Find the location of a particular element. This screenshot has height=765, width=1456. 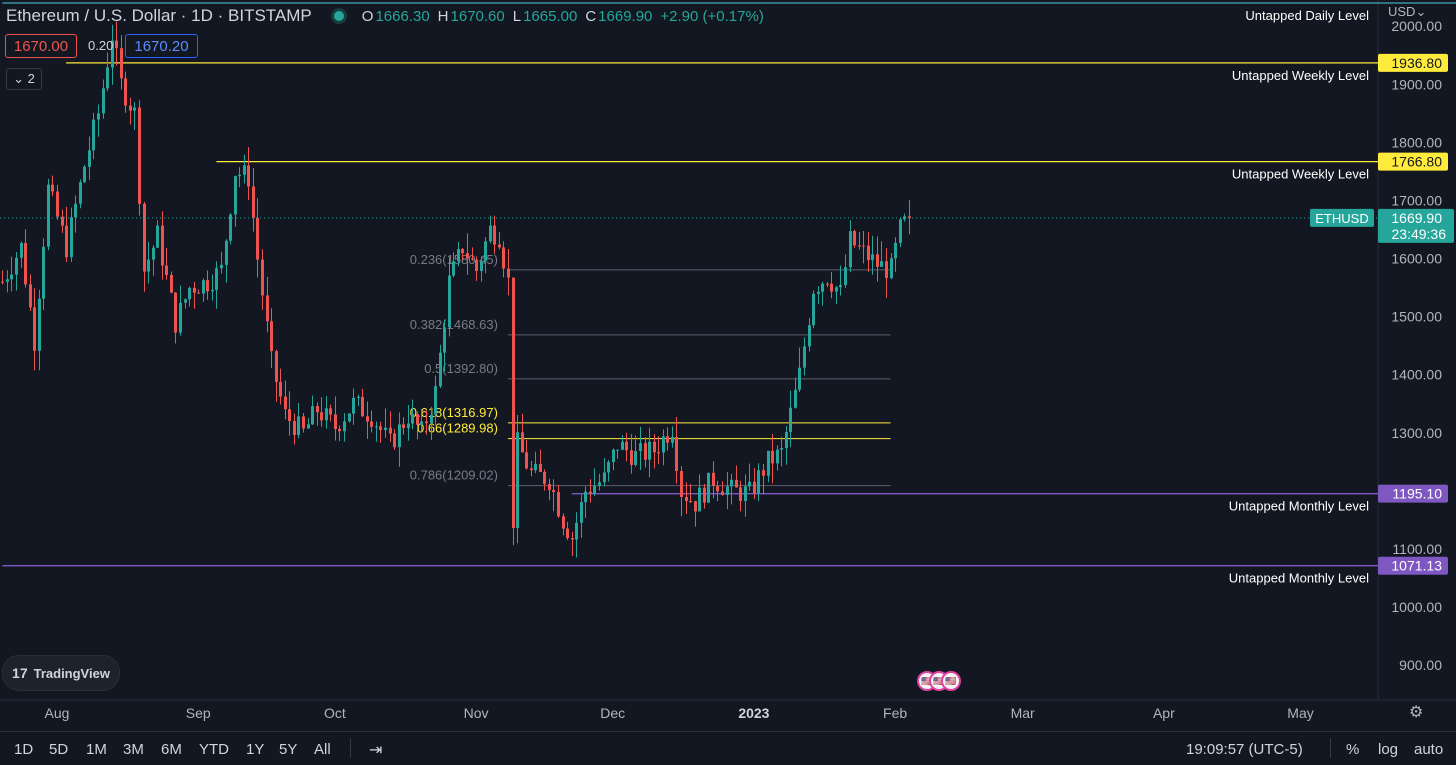

percent-toggle: % is located at coordinates (1353, 749).